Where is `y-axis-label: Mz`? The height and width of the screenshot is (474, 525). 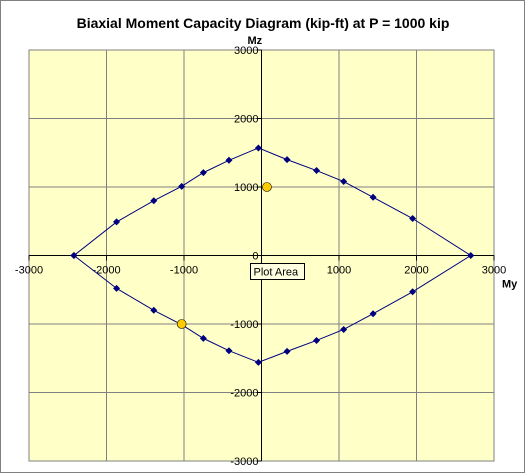 y-axis-label: Mz is located at coordinates (255, 41).